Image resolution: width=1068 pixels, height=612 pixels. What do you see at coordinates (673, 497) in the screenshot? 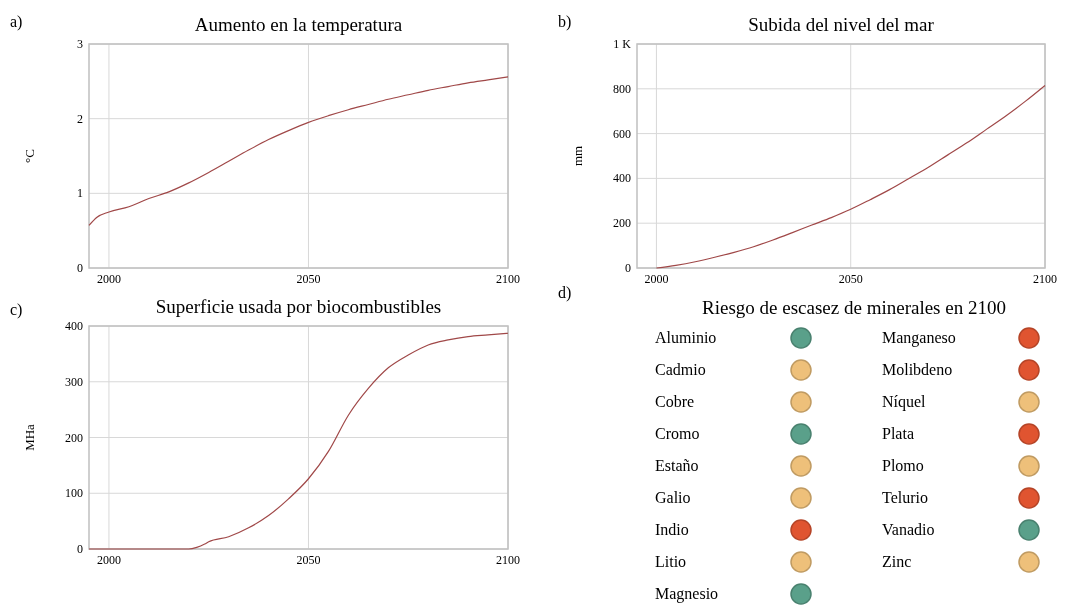
I see `category-label: Galio` at bounding box center [673, 497].